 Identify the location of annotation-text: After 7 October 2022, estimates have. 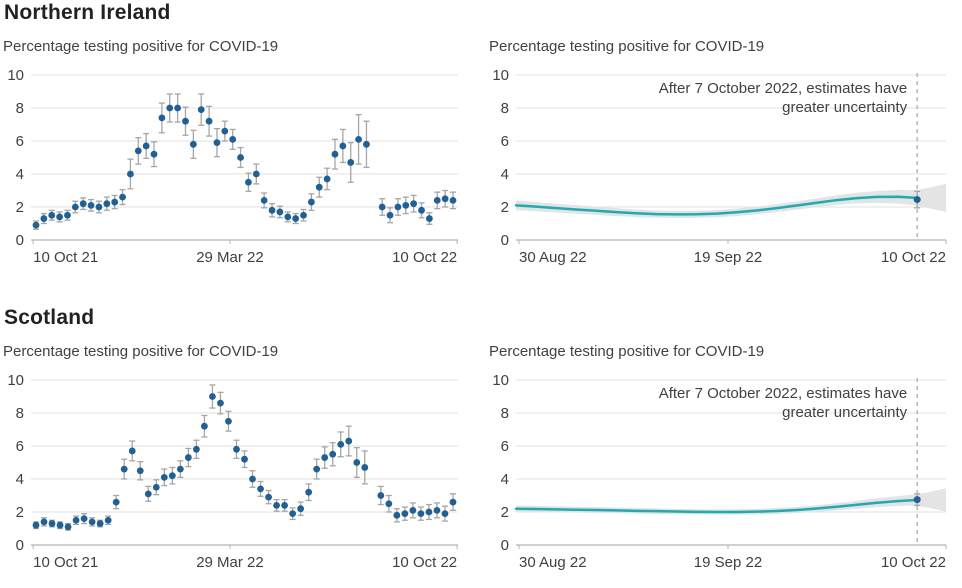
(783, 393).